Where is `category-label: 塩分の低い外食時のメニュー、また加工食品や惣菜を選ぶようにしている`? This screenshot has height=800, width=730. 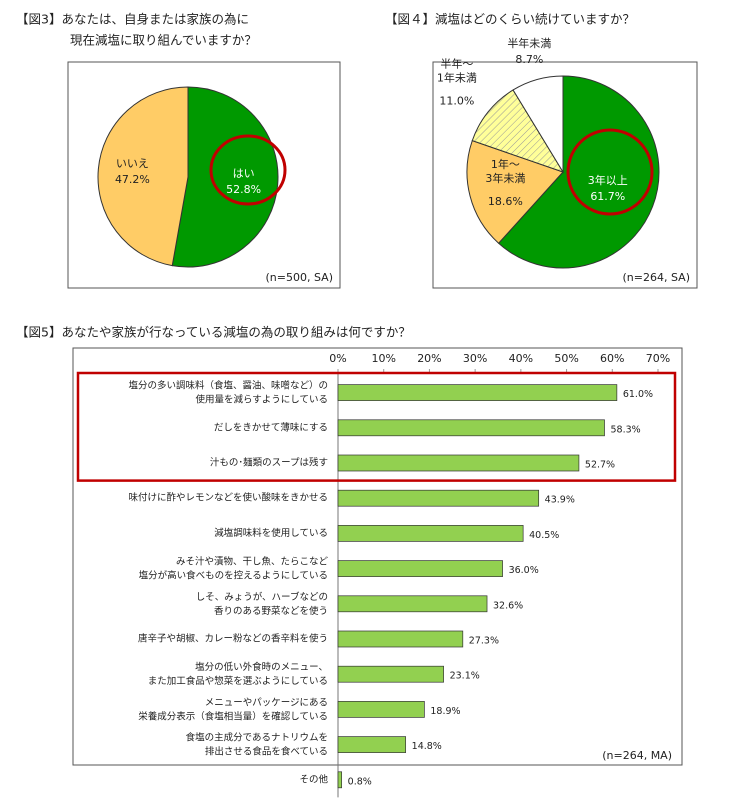
category-label: 塩分の低い外食時のメニュー、また加工食品や惣菜を選ぶようにしている is located at coordinates (238, 674).